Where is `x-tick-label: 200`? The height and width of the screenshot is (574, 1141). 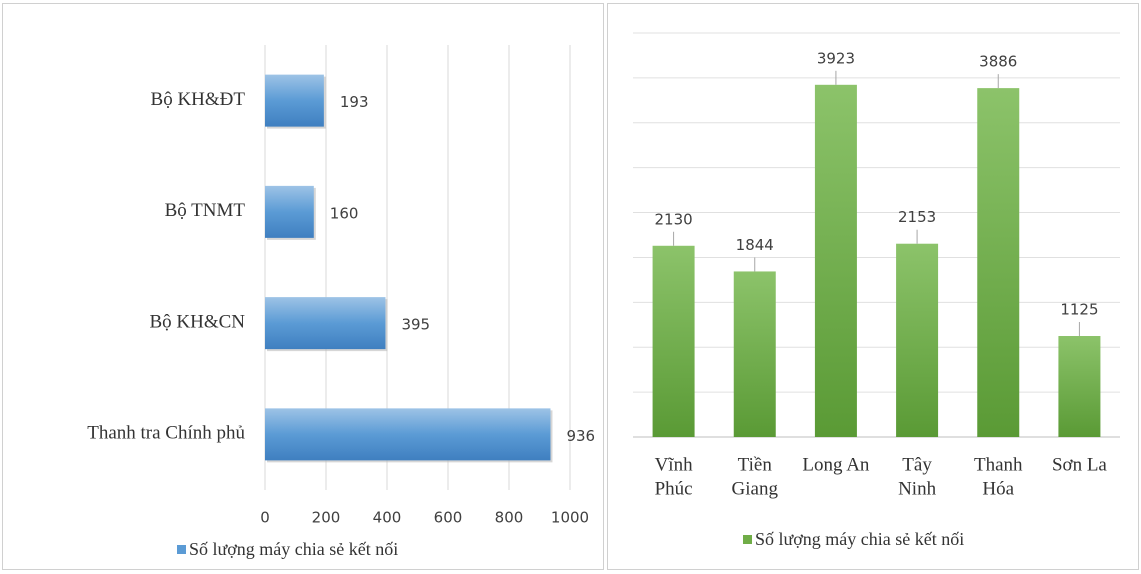
x-tick-label: 200 is located at coordinates (326, 518).